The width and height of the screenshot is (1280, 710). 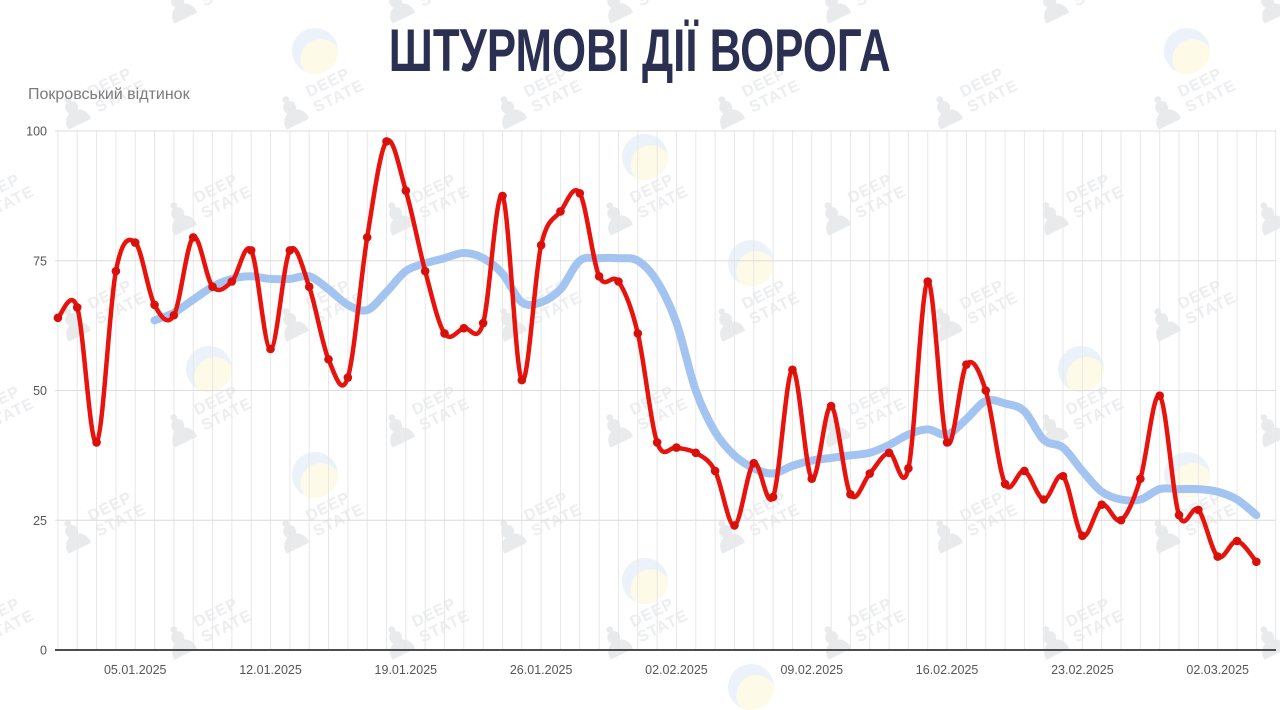 What do you see at coordinates (541, 670) in the screenshot?
I see `x-axis-label: 26.01.2025` at bounding box center [541, 670].